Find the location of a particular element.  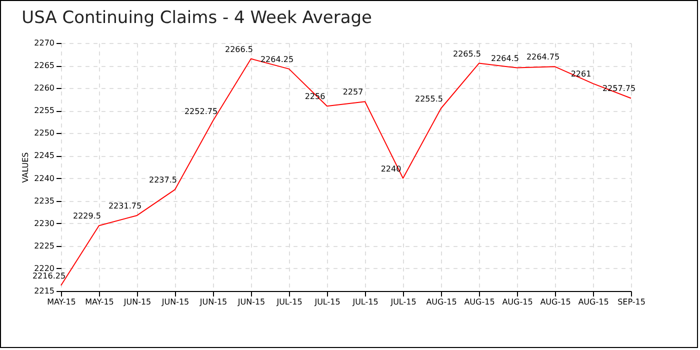

y-tick-label: 2235 is located at coordinates (44, 201).